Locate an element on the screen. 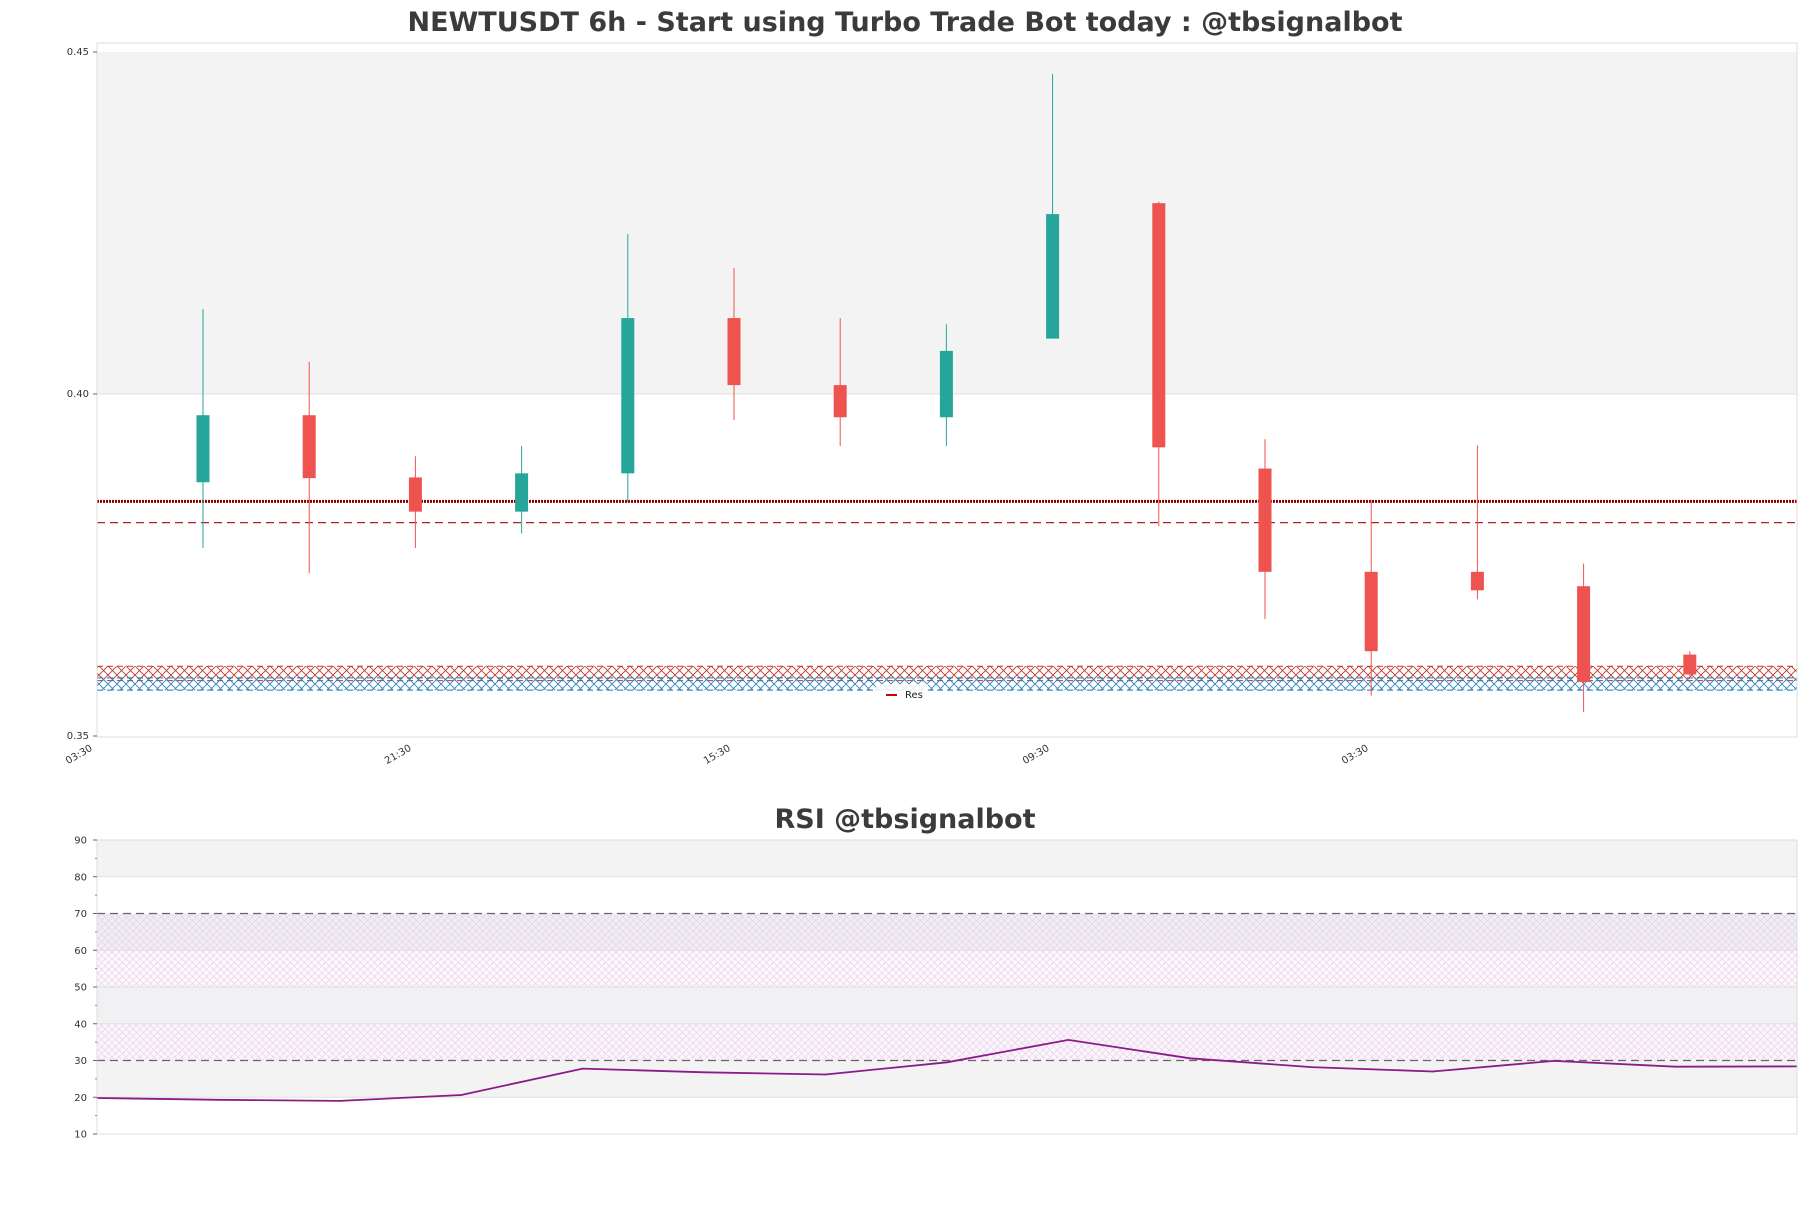 Image resolution: width=1811 pixels, height=1208 pixels. price-y-tick-label: 0.40 is located at coordinates (78, 394).